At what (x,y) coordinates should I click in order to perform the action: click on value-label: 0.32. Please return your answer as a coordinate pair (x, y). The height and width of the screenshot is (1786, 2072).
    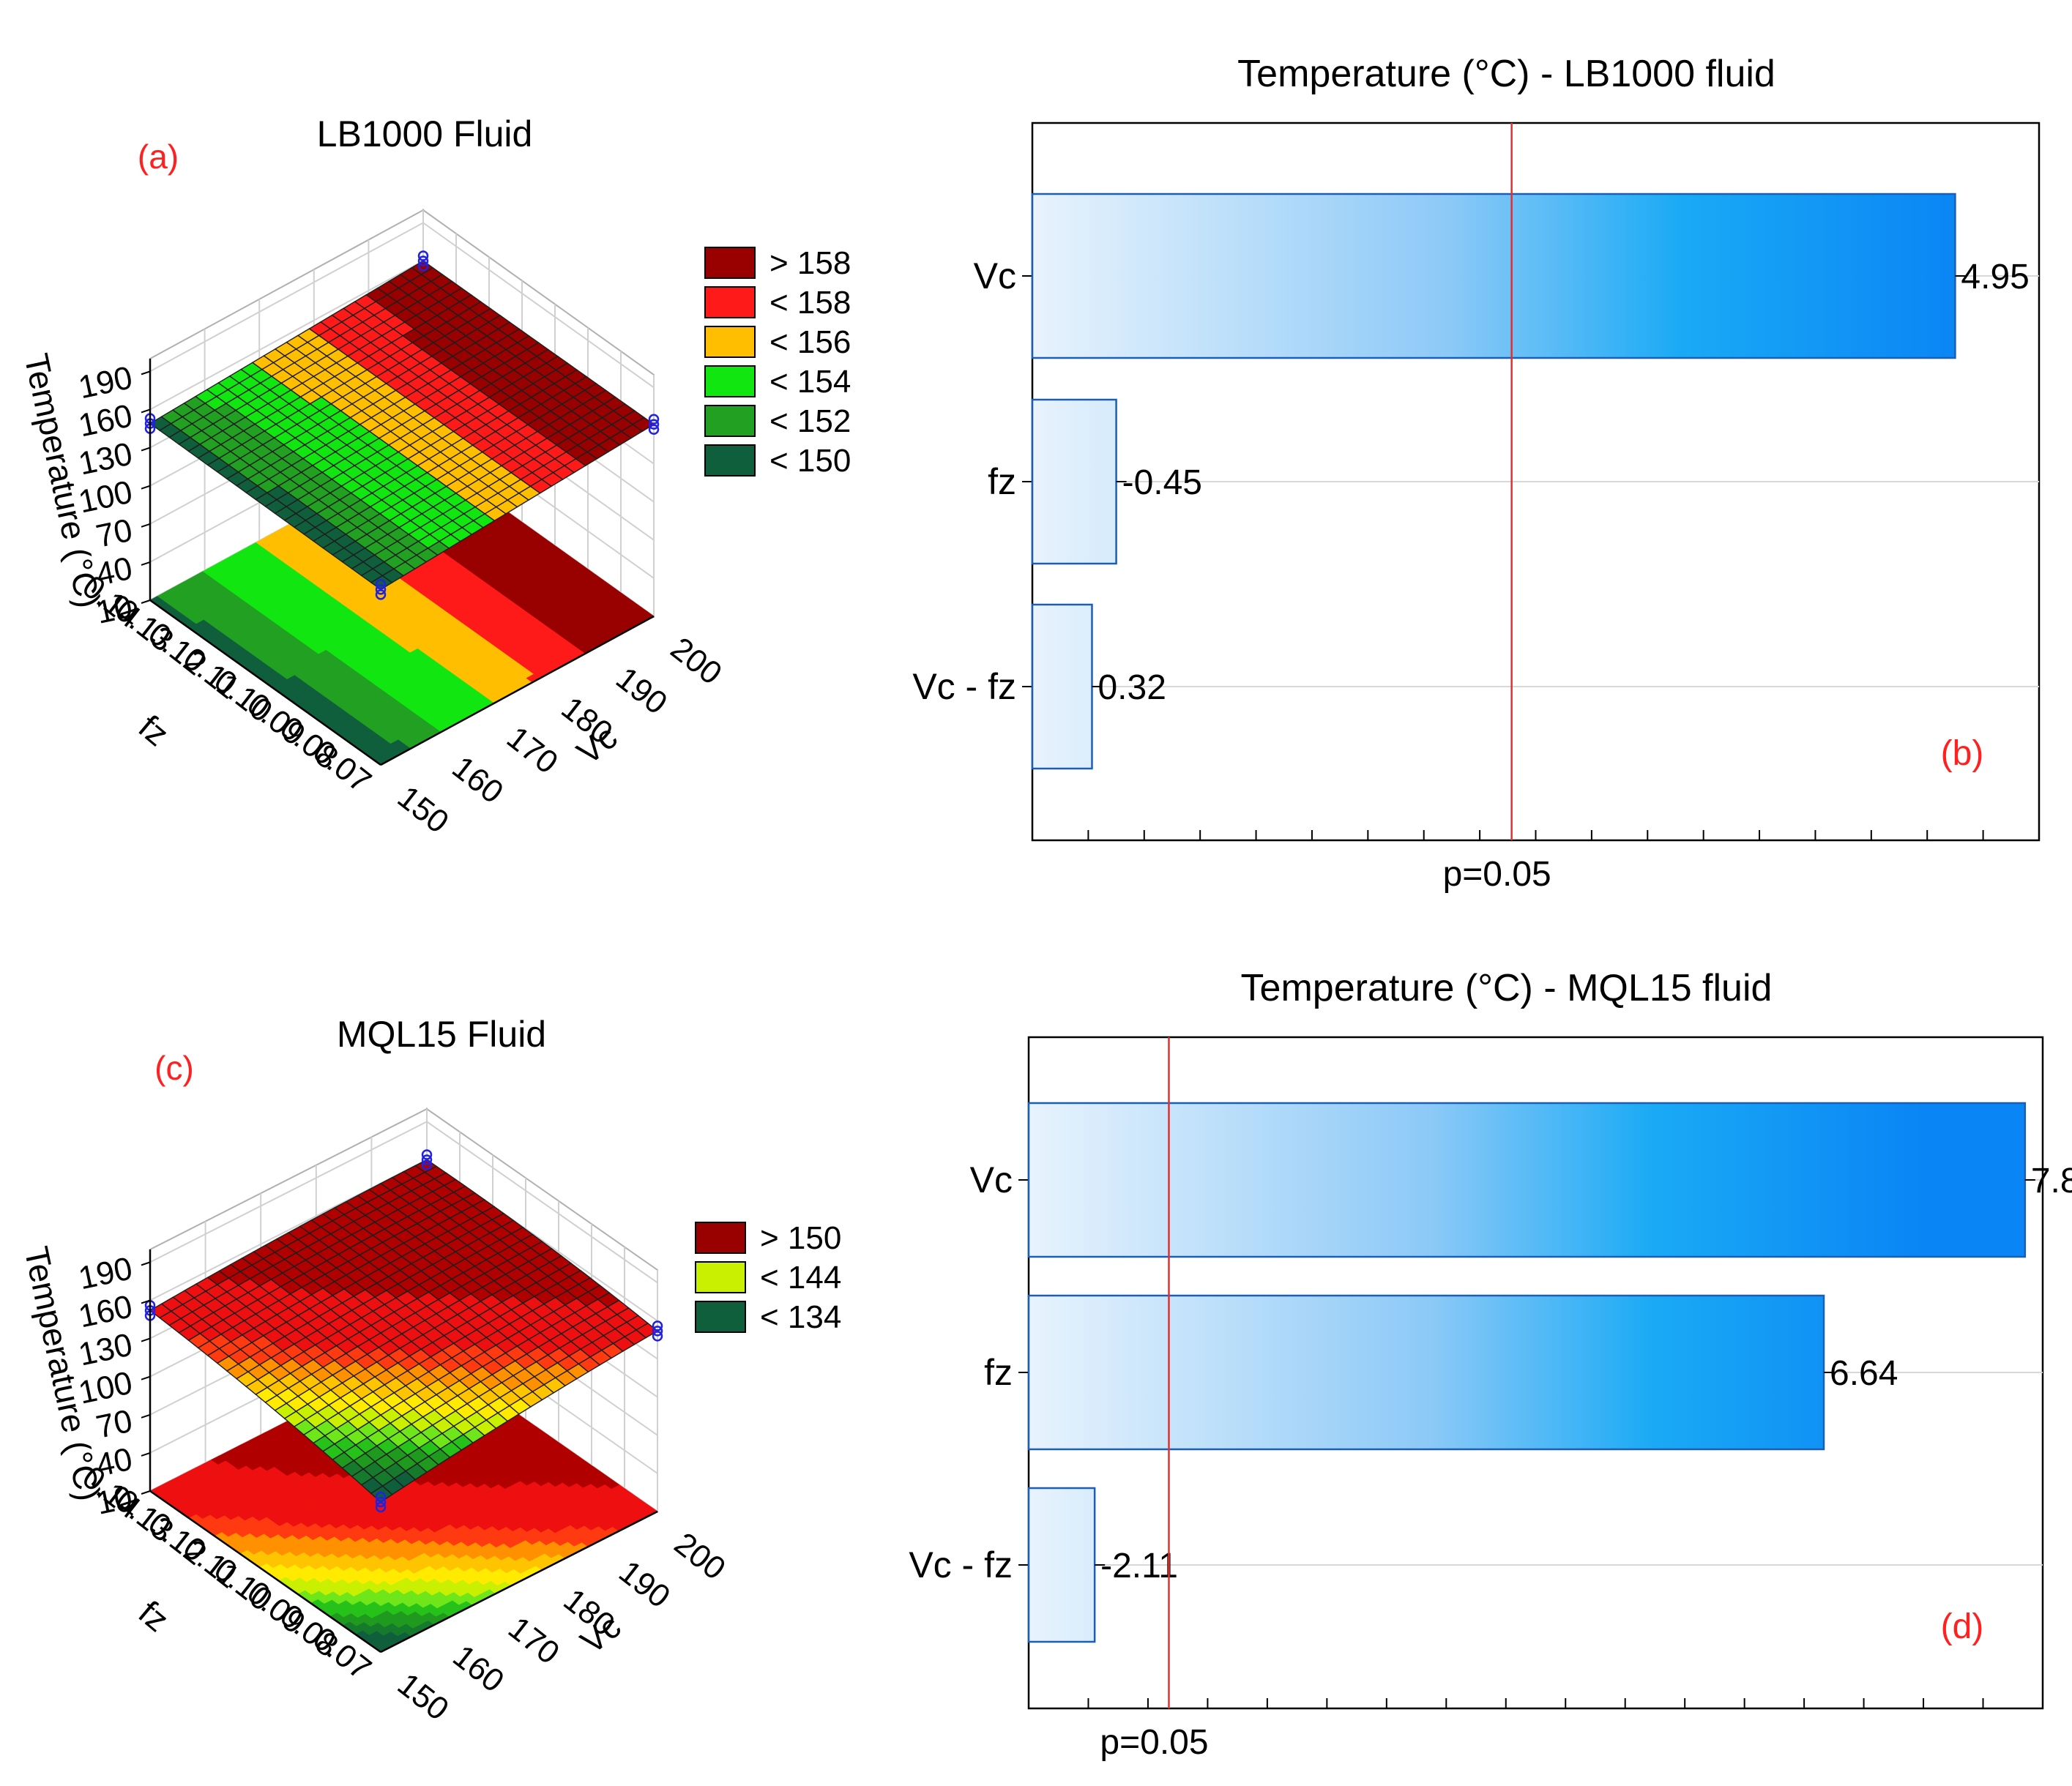
    Looking at the image, I should click on (1132, 687).